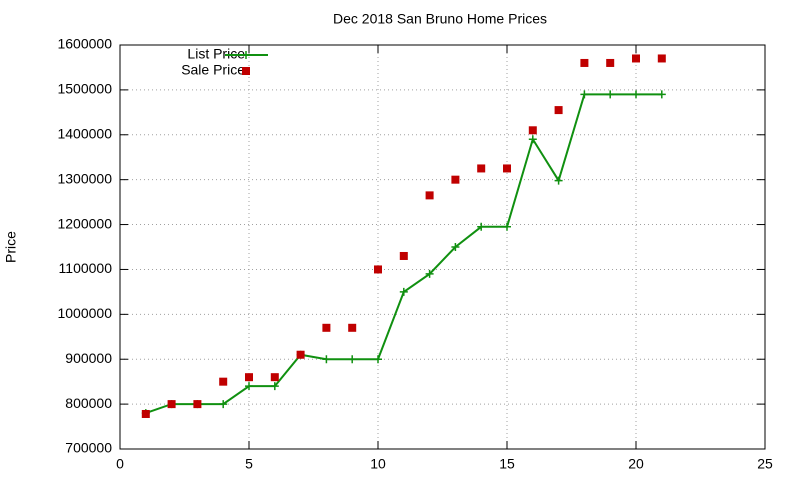  Describe the element at coordinates (84, 223) in the screenshot. I see `y-tick-label: 1200000` at that location.